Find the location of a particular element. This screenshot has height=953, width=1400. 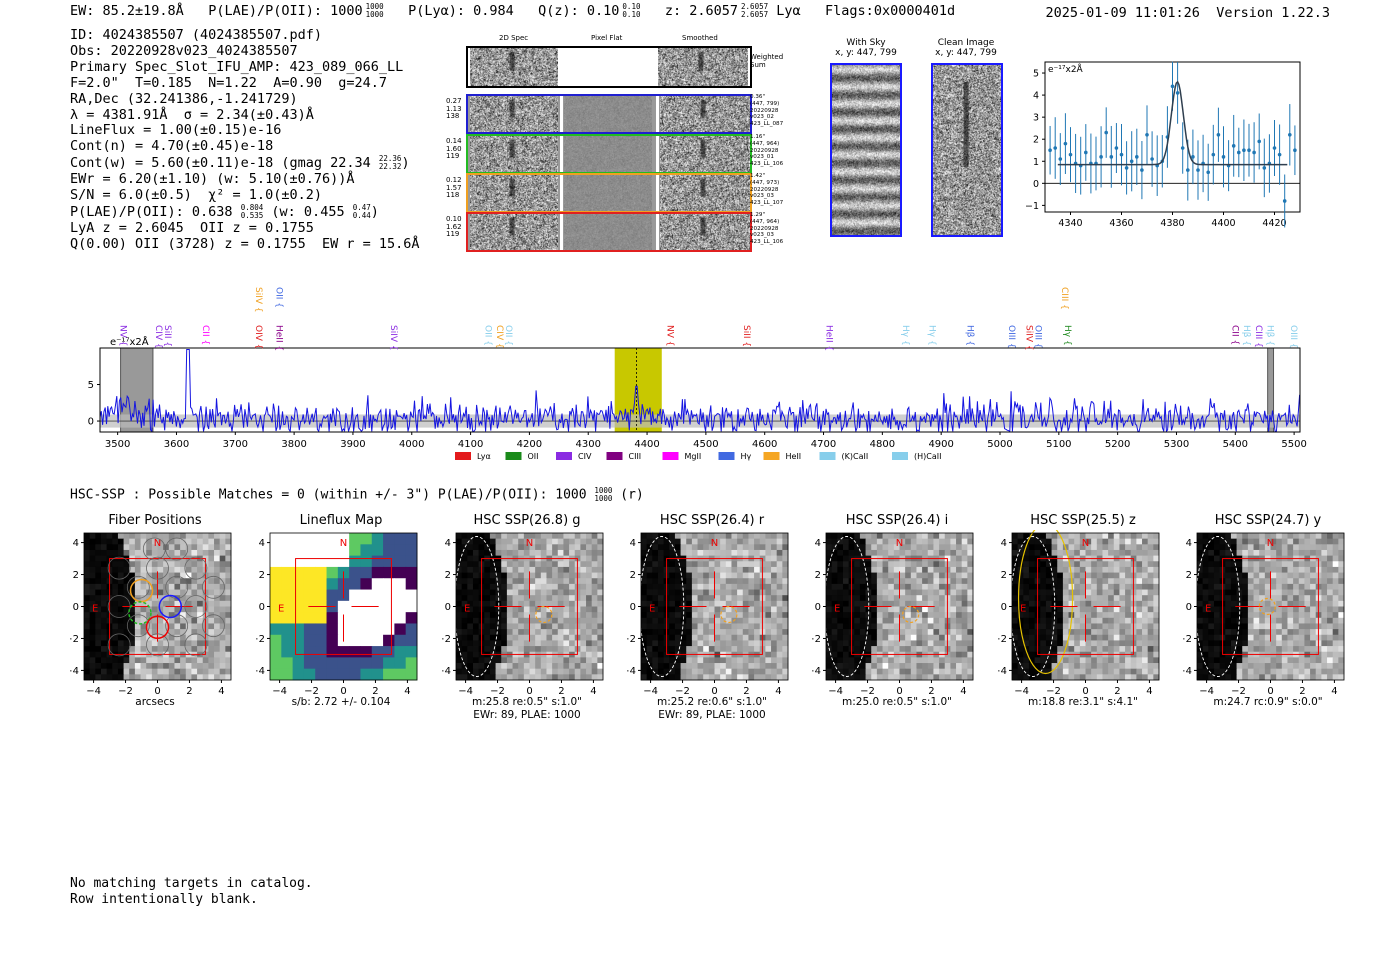

zoom-ytick-label: −1 is located at coordinates (1032, 206).